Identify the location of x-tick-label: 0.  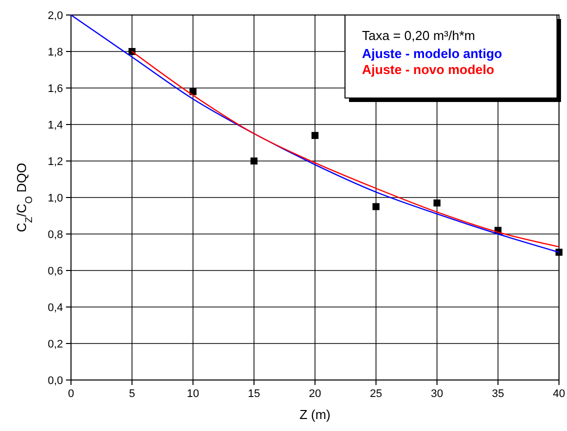
(71, 394).